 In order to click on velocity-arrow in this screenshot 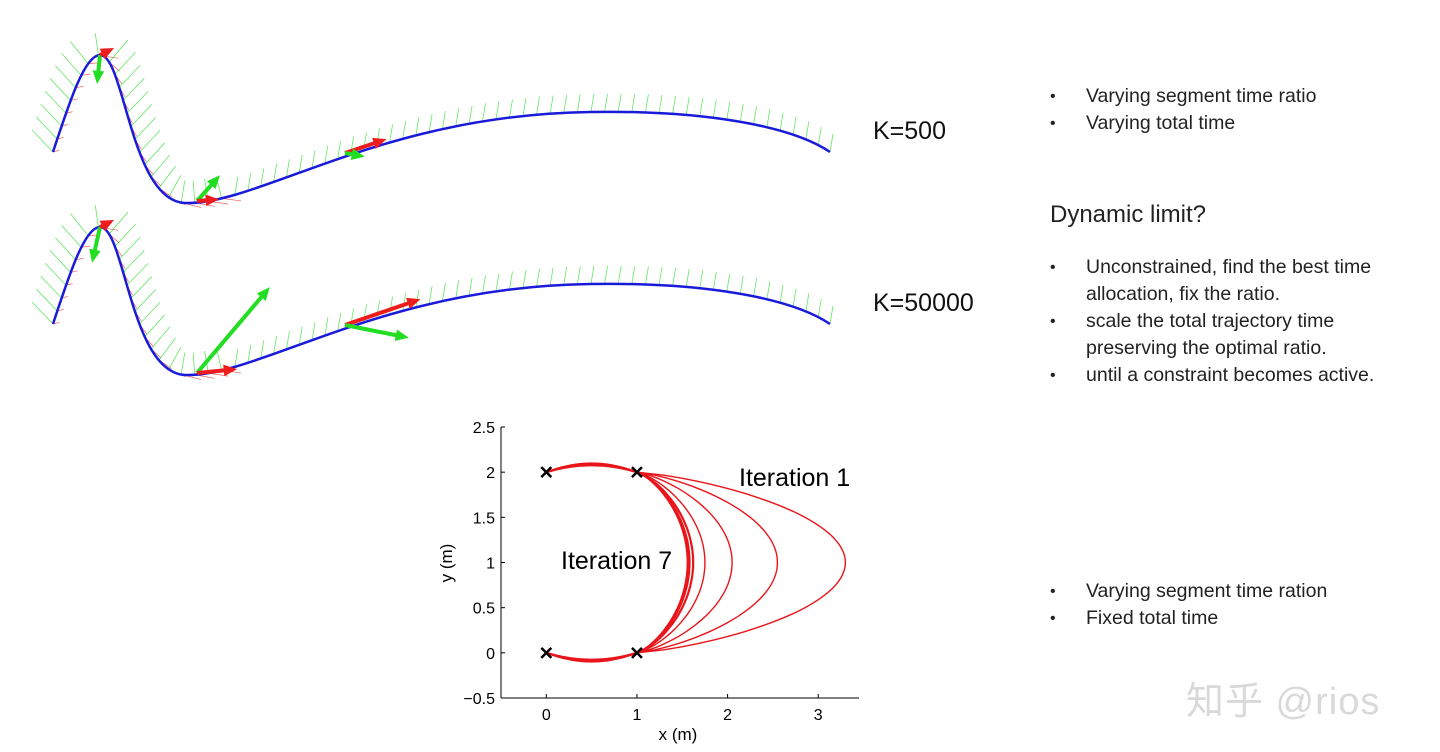, I will do `click(361, 147)`.